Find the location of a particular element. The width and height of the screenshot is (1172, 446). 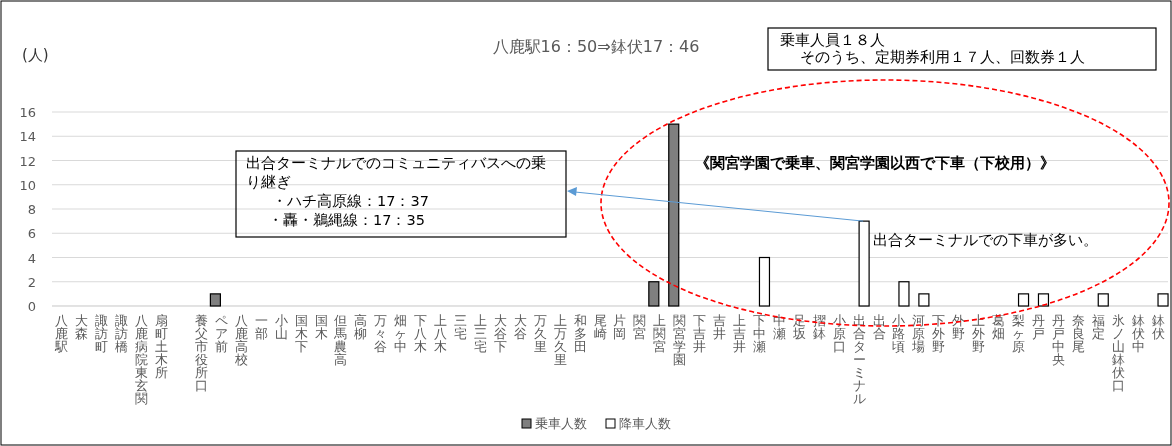

x-tick-label: 鉢伏中 is located at coordinates (1138, 333).